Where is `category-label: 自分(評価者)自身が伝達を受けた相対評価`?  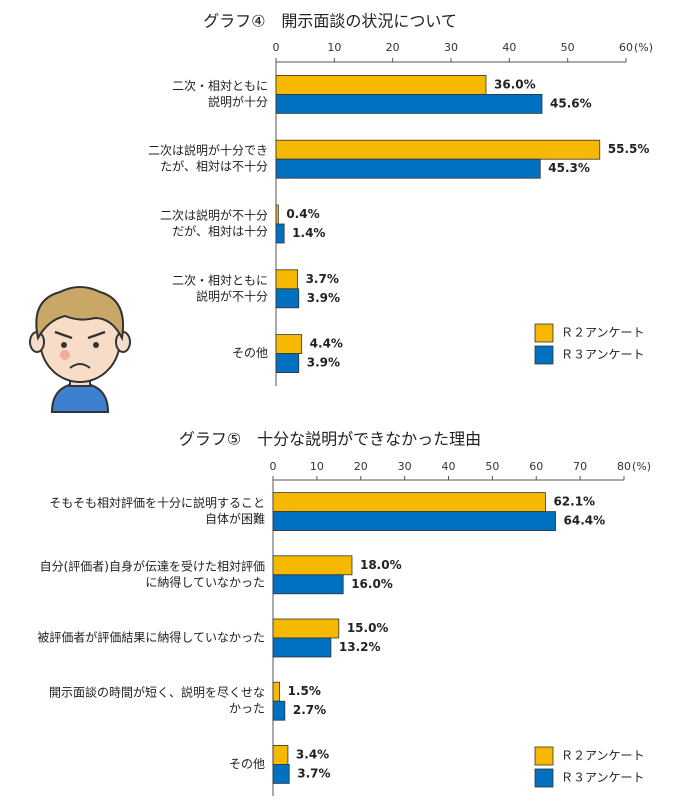
category-label: 自分(評価者)自身が伝達を受けた相対評価 is located at coordinates (152, 565).